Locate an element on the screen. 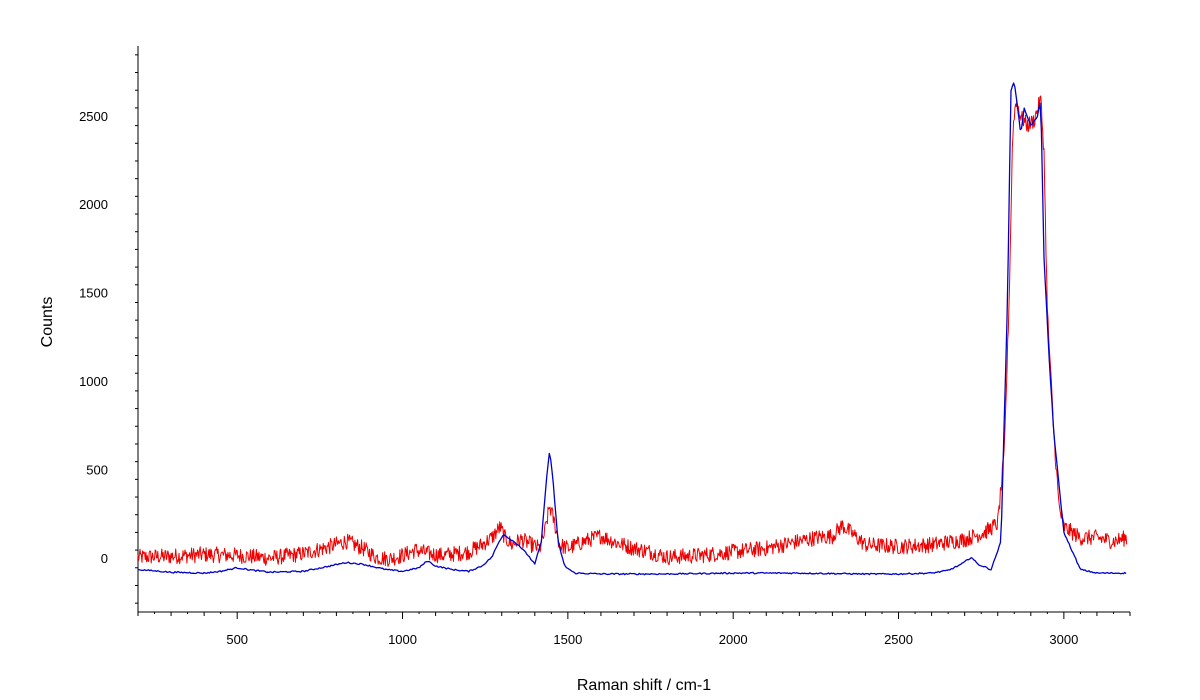  x-tick-label: 1000 is located at coordinates (402, 639).